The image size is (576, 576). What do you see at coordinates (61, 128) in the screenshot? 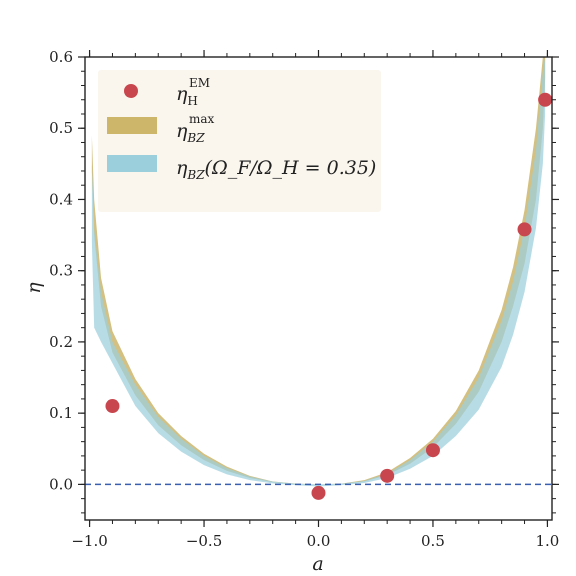
I see `y-tick-label: 0.5` at bounding box center [61, 128].